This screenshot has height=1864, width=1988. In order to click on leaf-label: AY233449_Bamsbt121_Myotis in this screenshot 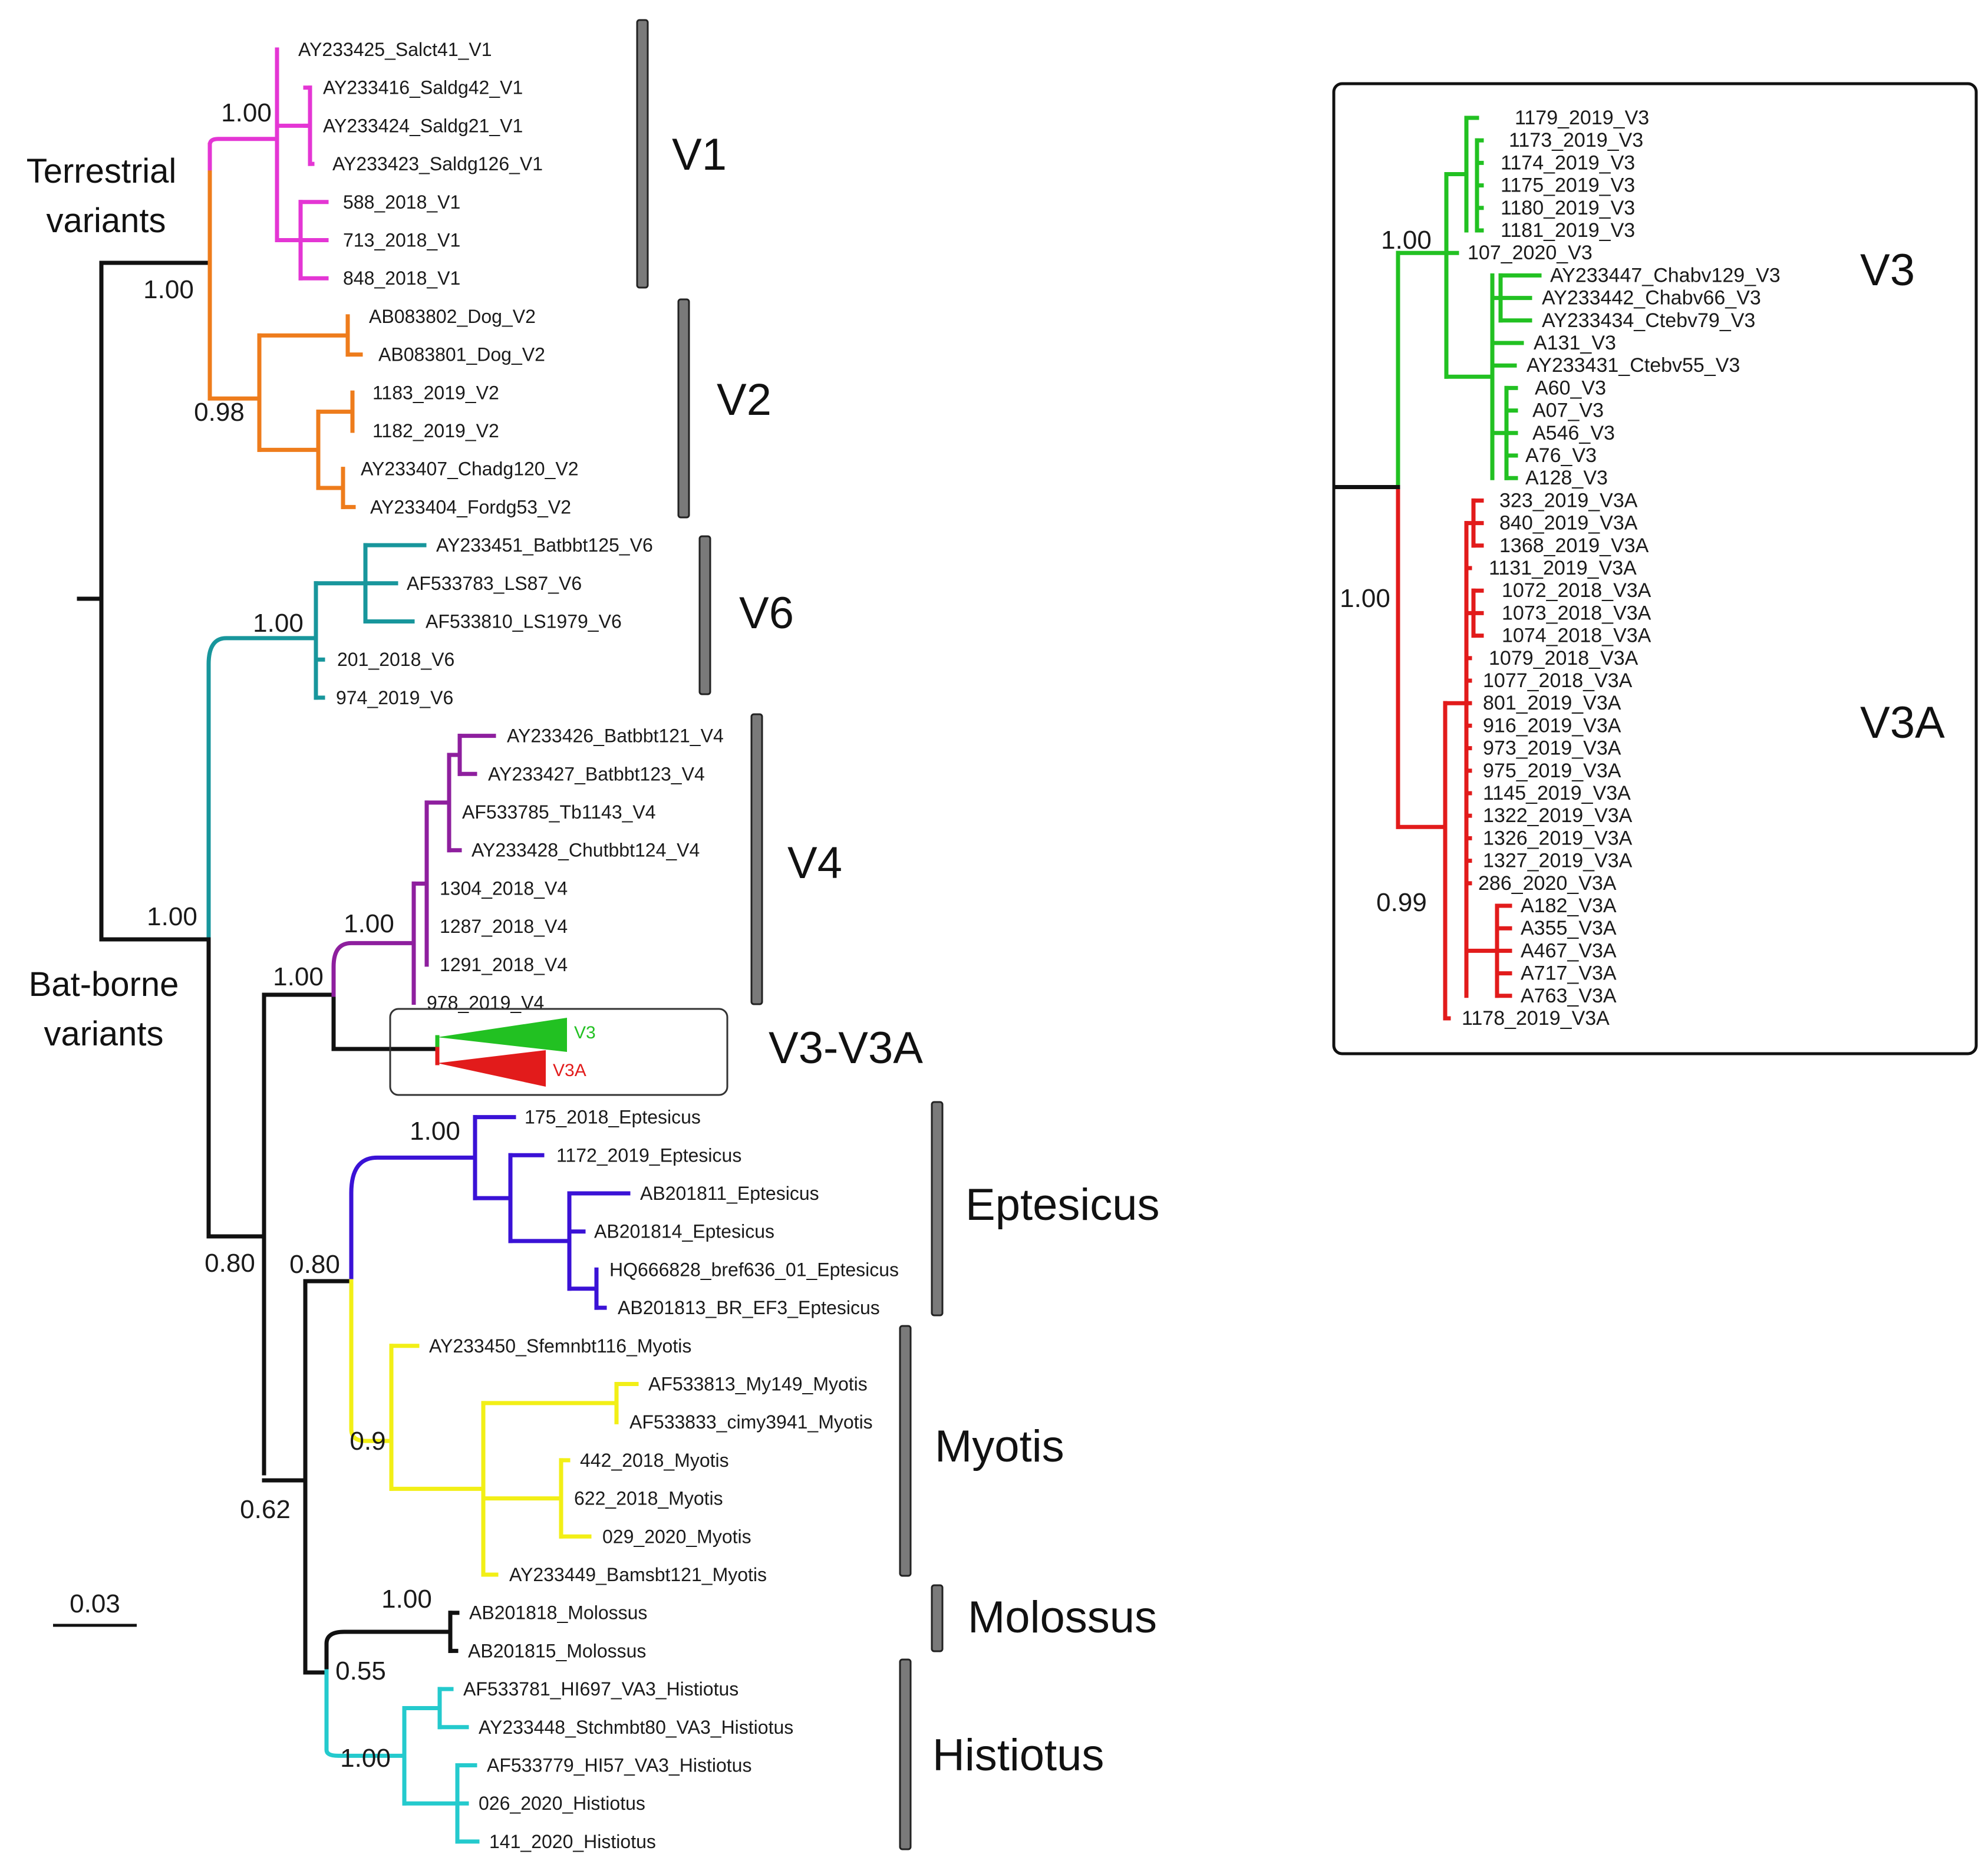, I will do `click(638, 1575)`.